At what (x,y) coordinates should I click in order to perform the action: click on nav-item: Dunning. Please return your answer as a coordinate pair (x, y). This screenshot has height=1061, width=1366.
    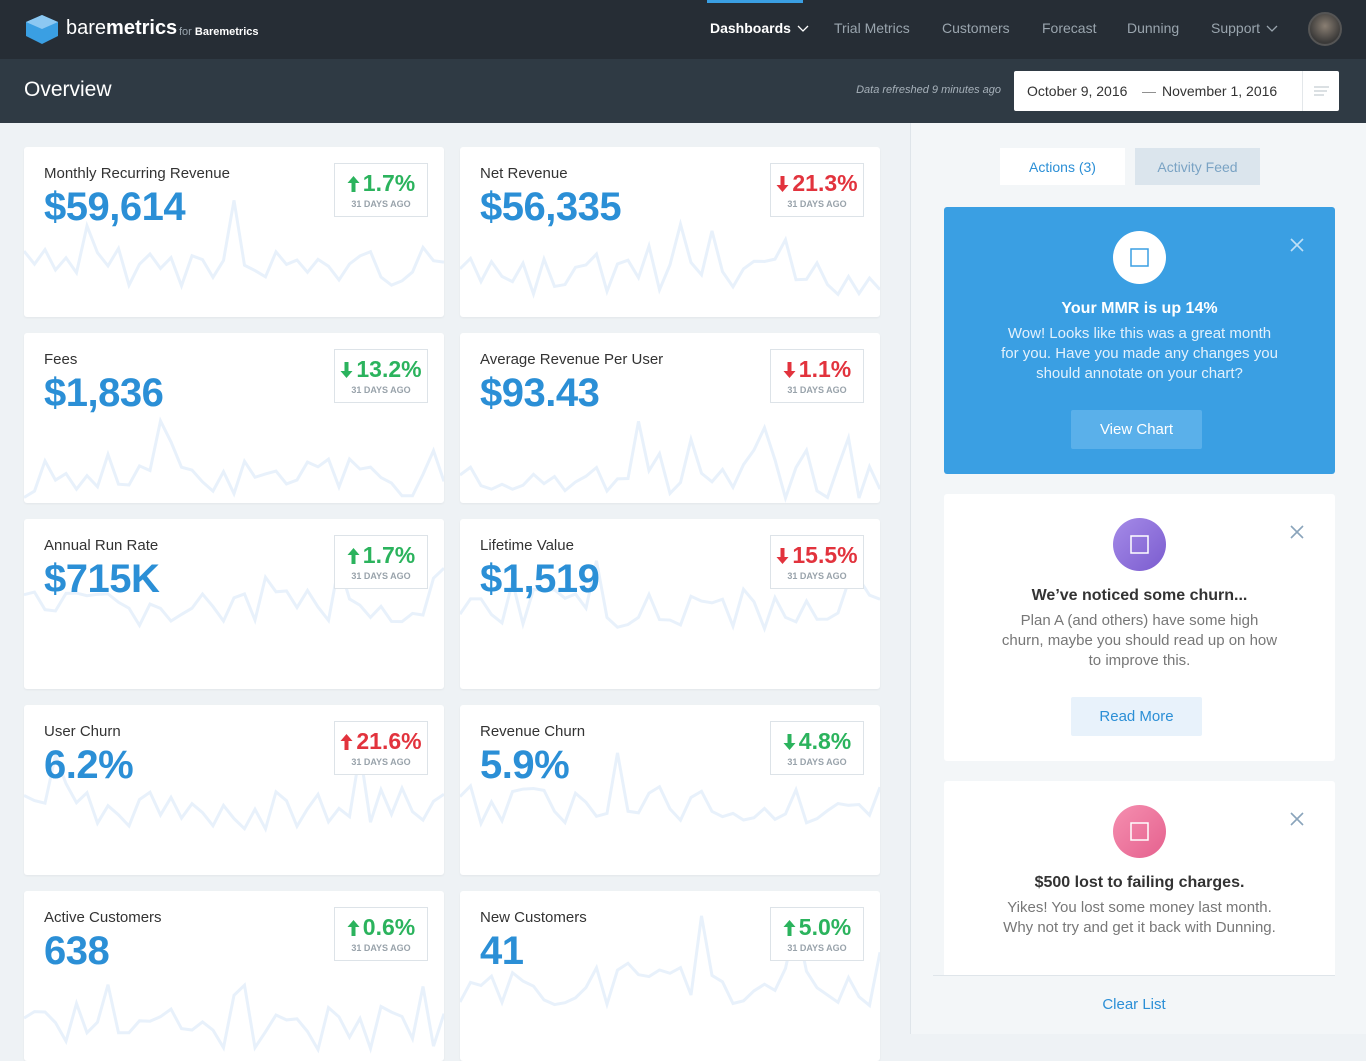
    Looking at the image, I should click on (1153, 28).